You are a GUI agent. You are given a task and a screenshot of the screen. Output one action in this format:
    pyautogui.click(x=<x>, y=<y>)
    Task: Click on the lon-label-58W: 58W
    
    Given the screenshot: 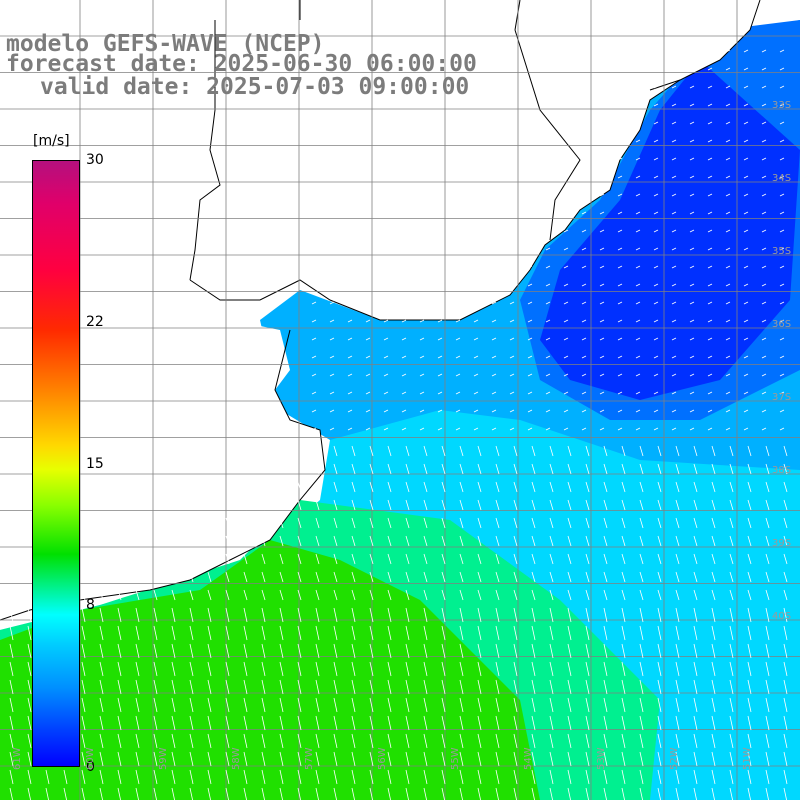 What is the action you would take?
    pyautogui.click(x=236, y=758)
    